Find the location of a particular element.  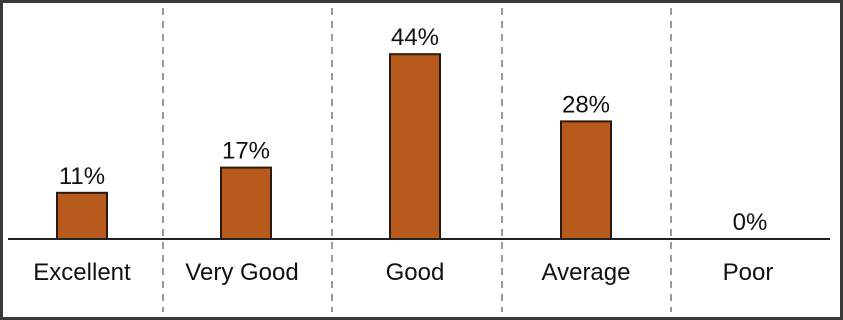

category-label: Average is located at coordinates (586, 272).